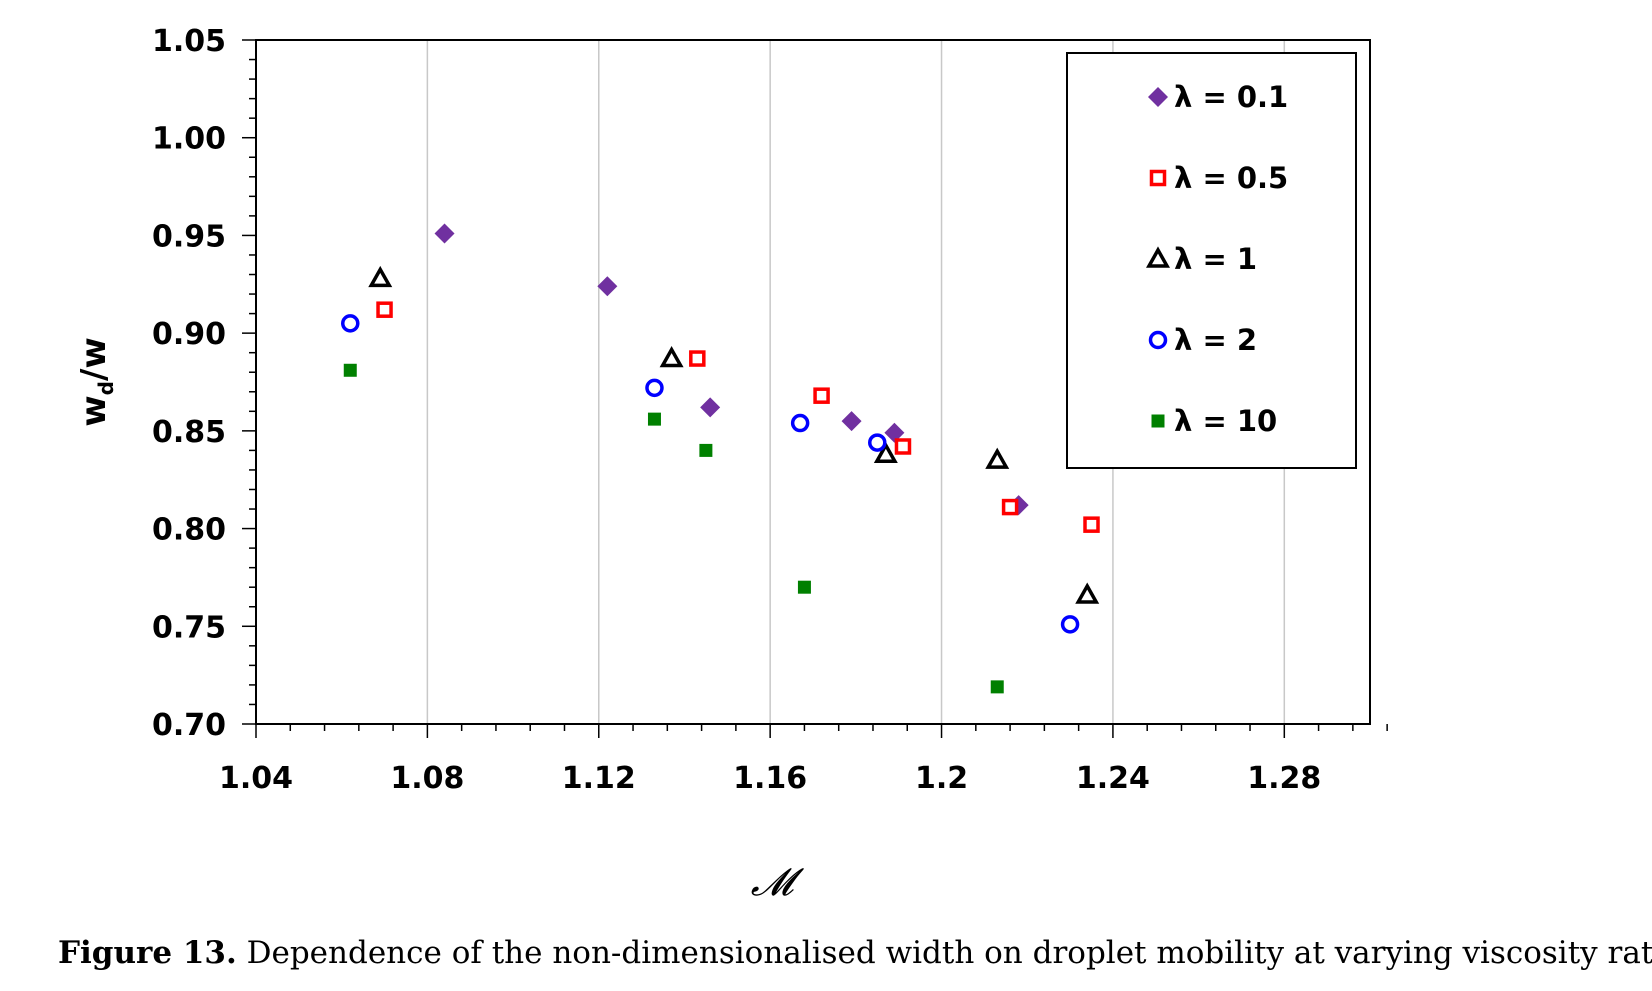 Image resolution: width=1652 pixels, height=991 pixels. What do you see at coordinates (256, 778) in the screenshot?
I see `x-tick-label: 1.04` at bounding box center [256, 778].